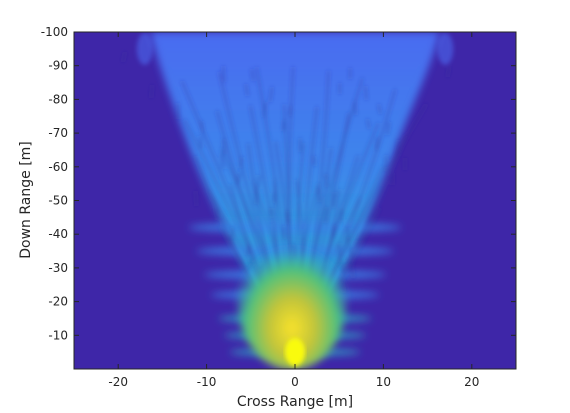  I want to click on y-tick-label: -80, so click(58, 99).